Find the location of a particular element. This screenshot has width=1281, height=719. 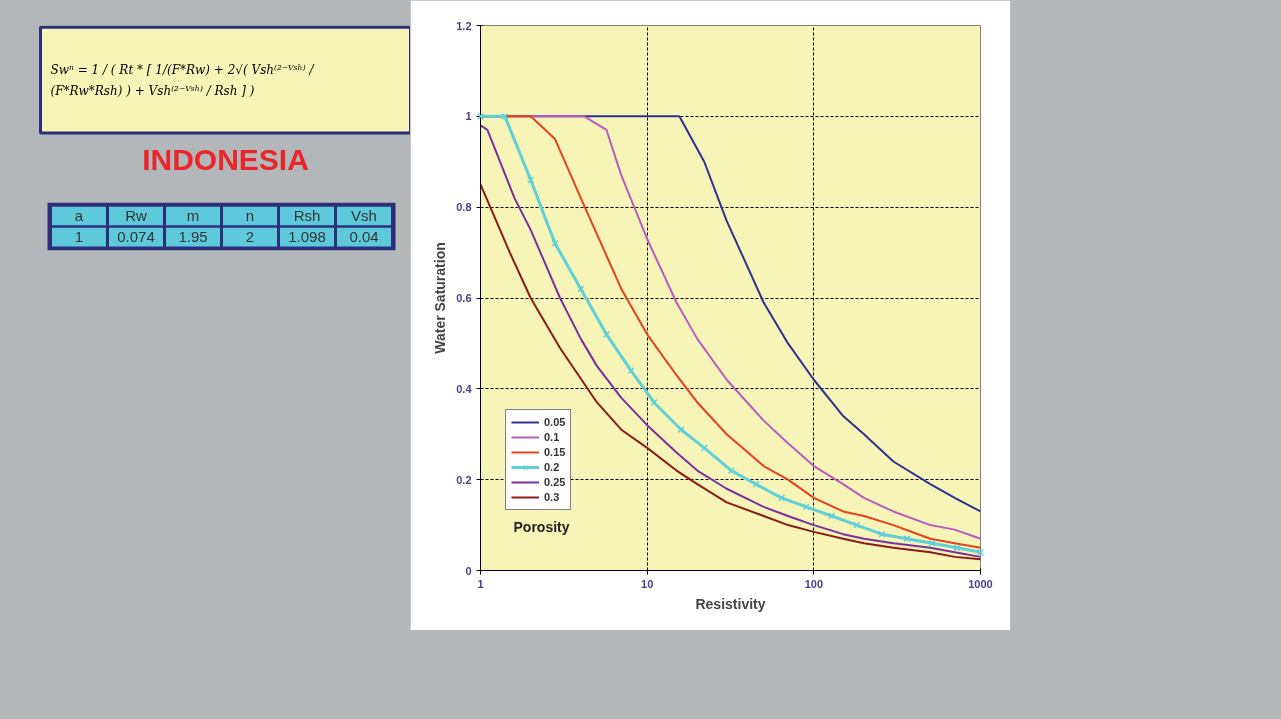

text: Rsh is located at coordinates (307, 216).